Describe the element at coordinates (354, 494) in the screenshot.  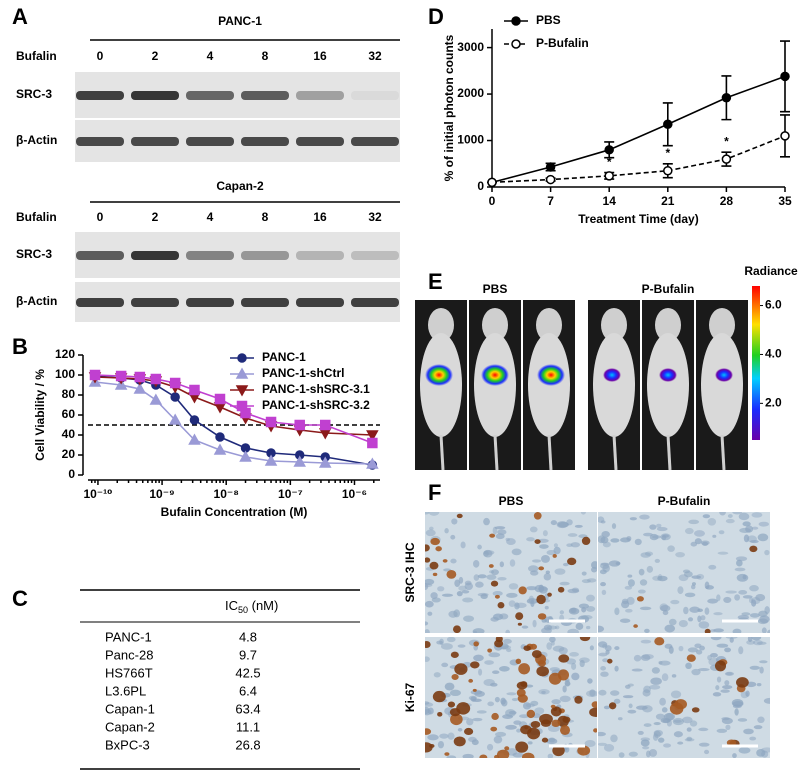
I see `x-tick-label: 10⁻⁶` at that location.